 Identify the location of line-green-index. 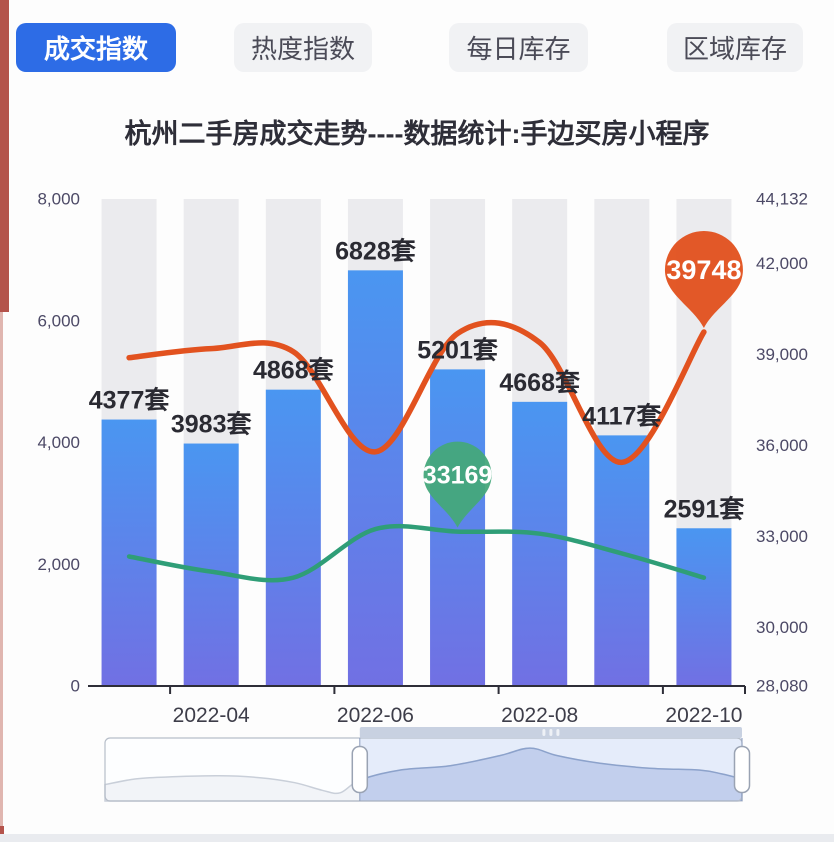
(416, 553).